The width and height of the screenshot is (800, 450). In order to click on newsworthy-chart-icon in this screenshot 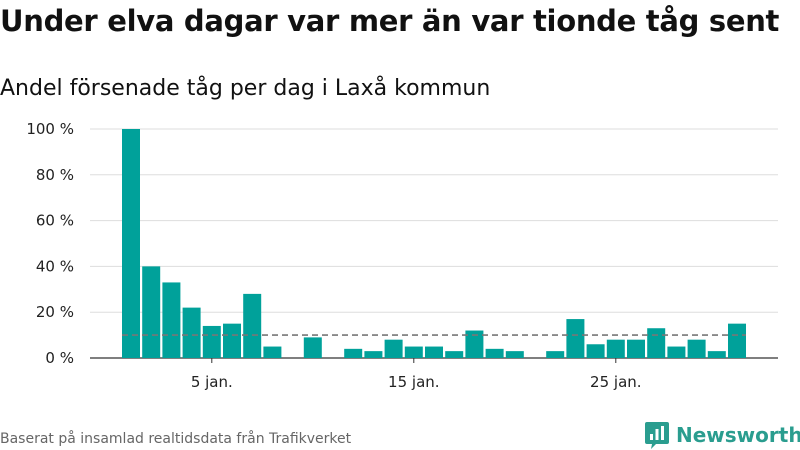, I will do `click(657, 435)`.